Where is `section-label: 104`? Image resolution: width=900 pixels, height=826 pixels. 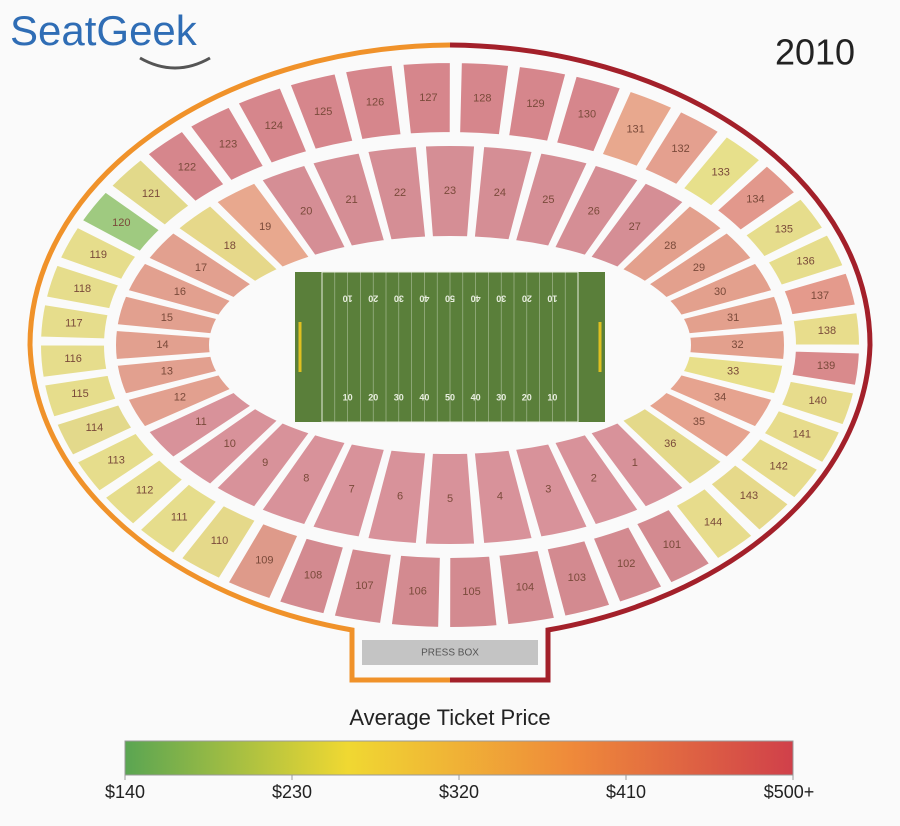
section-label: 104 is located at coordinates (525, 587).